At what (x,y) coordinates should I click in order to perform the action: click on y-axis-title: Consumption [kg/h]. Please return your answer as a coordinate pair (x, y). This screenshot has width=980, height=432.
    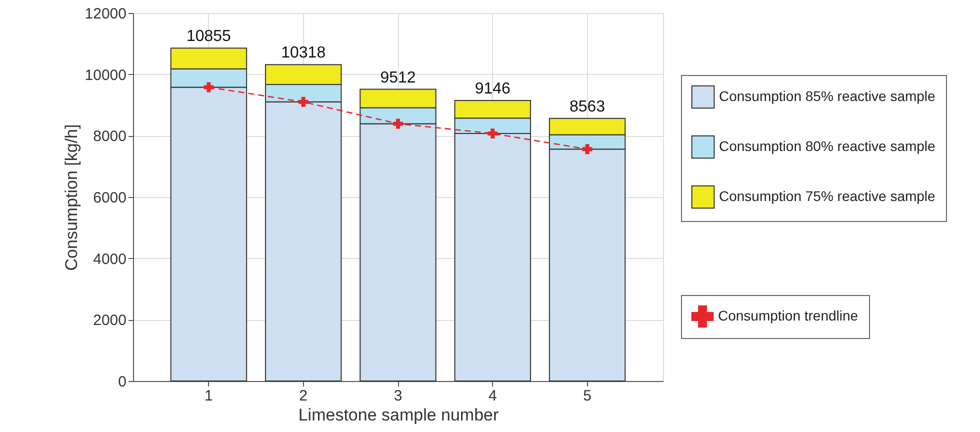
    Looking at the image, I should click on (71, 197).